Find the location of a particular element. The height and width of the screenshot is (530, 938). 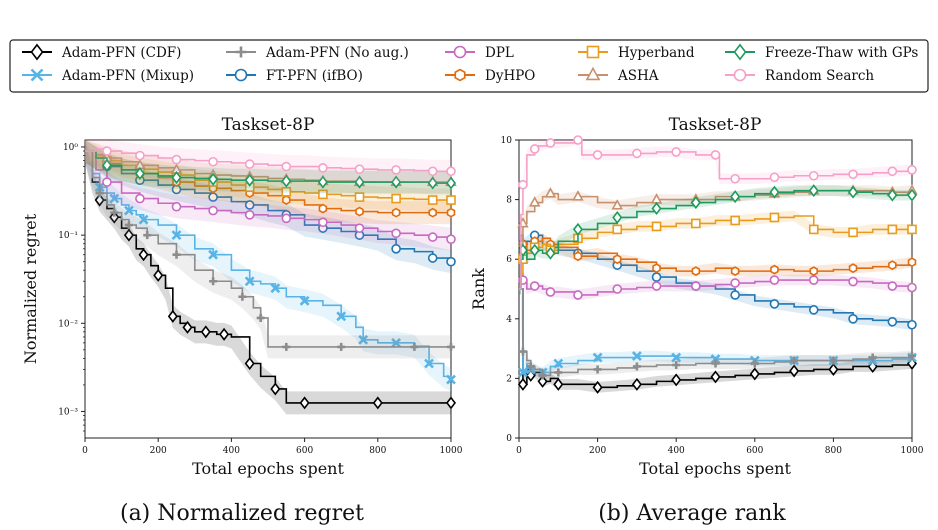

series-random-search is located at coordinates (270, 161).